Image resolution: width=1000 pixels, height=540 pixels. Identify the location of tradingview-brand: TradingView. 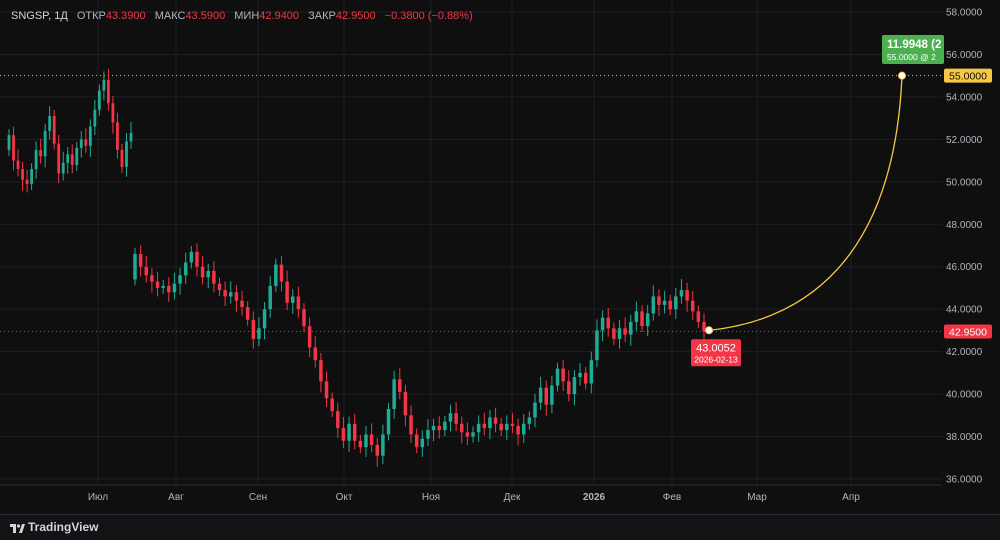
(63, 527).